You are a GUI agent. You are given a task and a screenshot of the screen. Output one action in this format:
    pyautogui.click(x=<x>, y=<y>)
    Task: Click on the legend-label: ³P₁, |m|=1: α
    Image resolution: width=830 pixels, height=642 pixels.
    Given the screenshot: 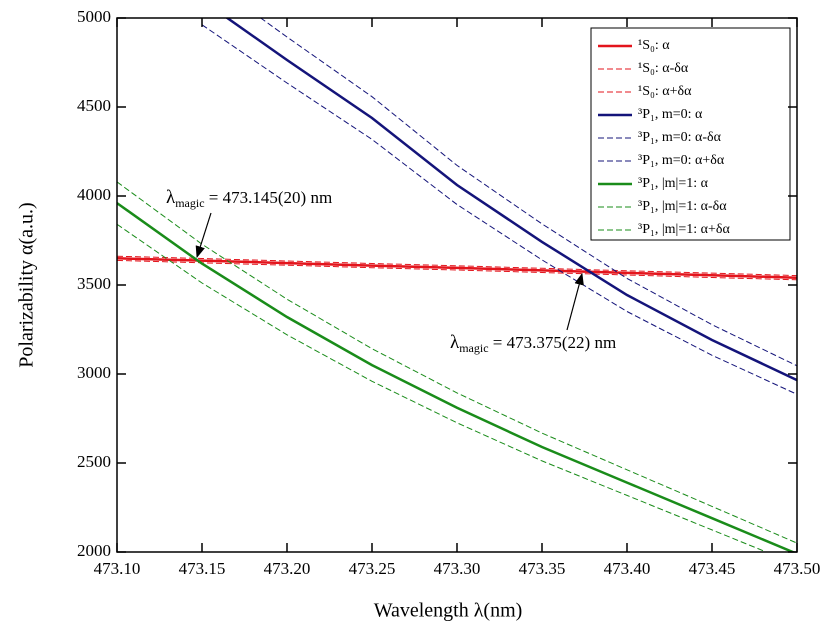 What is the action you would take?
    pyautogui.click(x=673, y=183)
    